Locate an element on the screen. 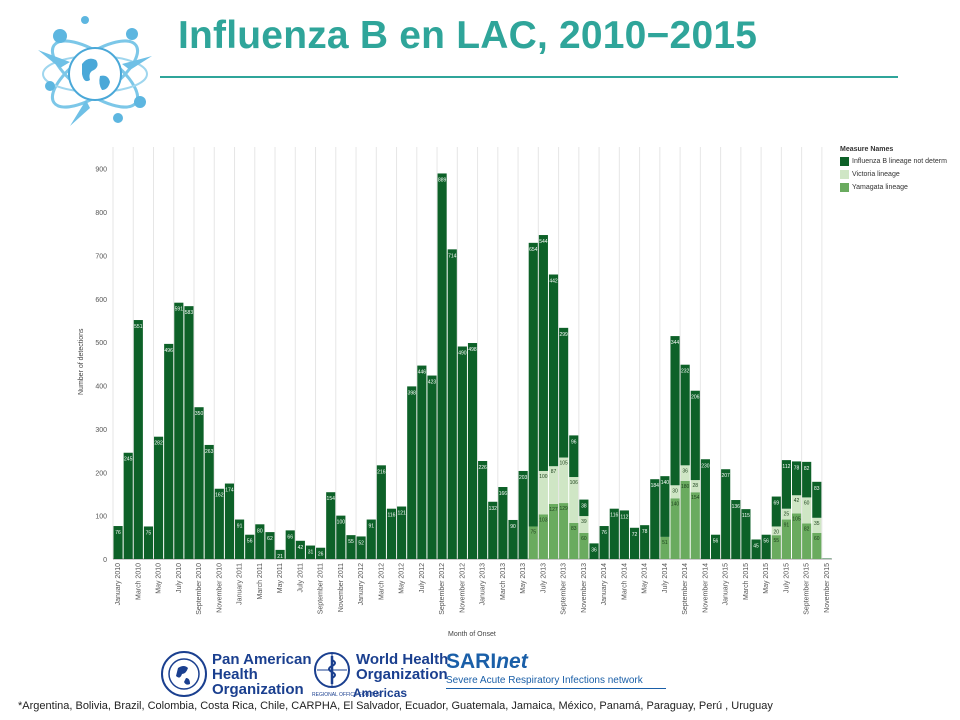  y-tick-label: 400 is located at coordinates (101, 387).